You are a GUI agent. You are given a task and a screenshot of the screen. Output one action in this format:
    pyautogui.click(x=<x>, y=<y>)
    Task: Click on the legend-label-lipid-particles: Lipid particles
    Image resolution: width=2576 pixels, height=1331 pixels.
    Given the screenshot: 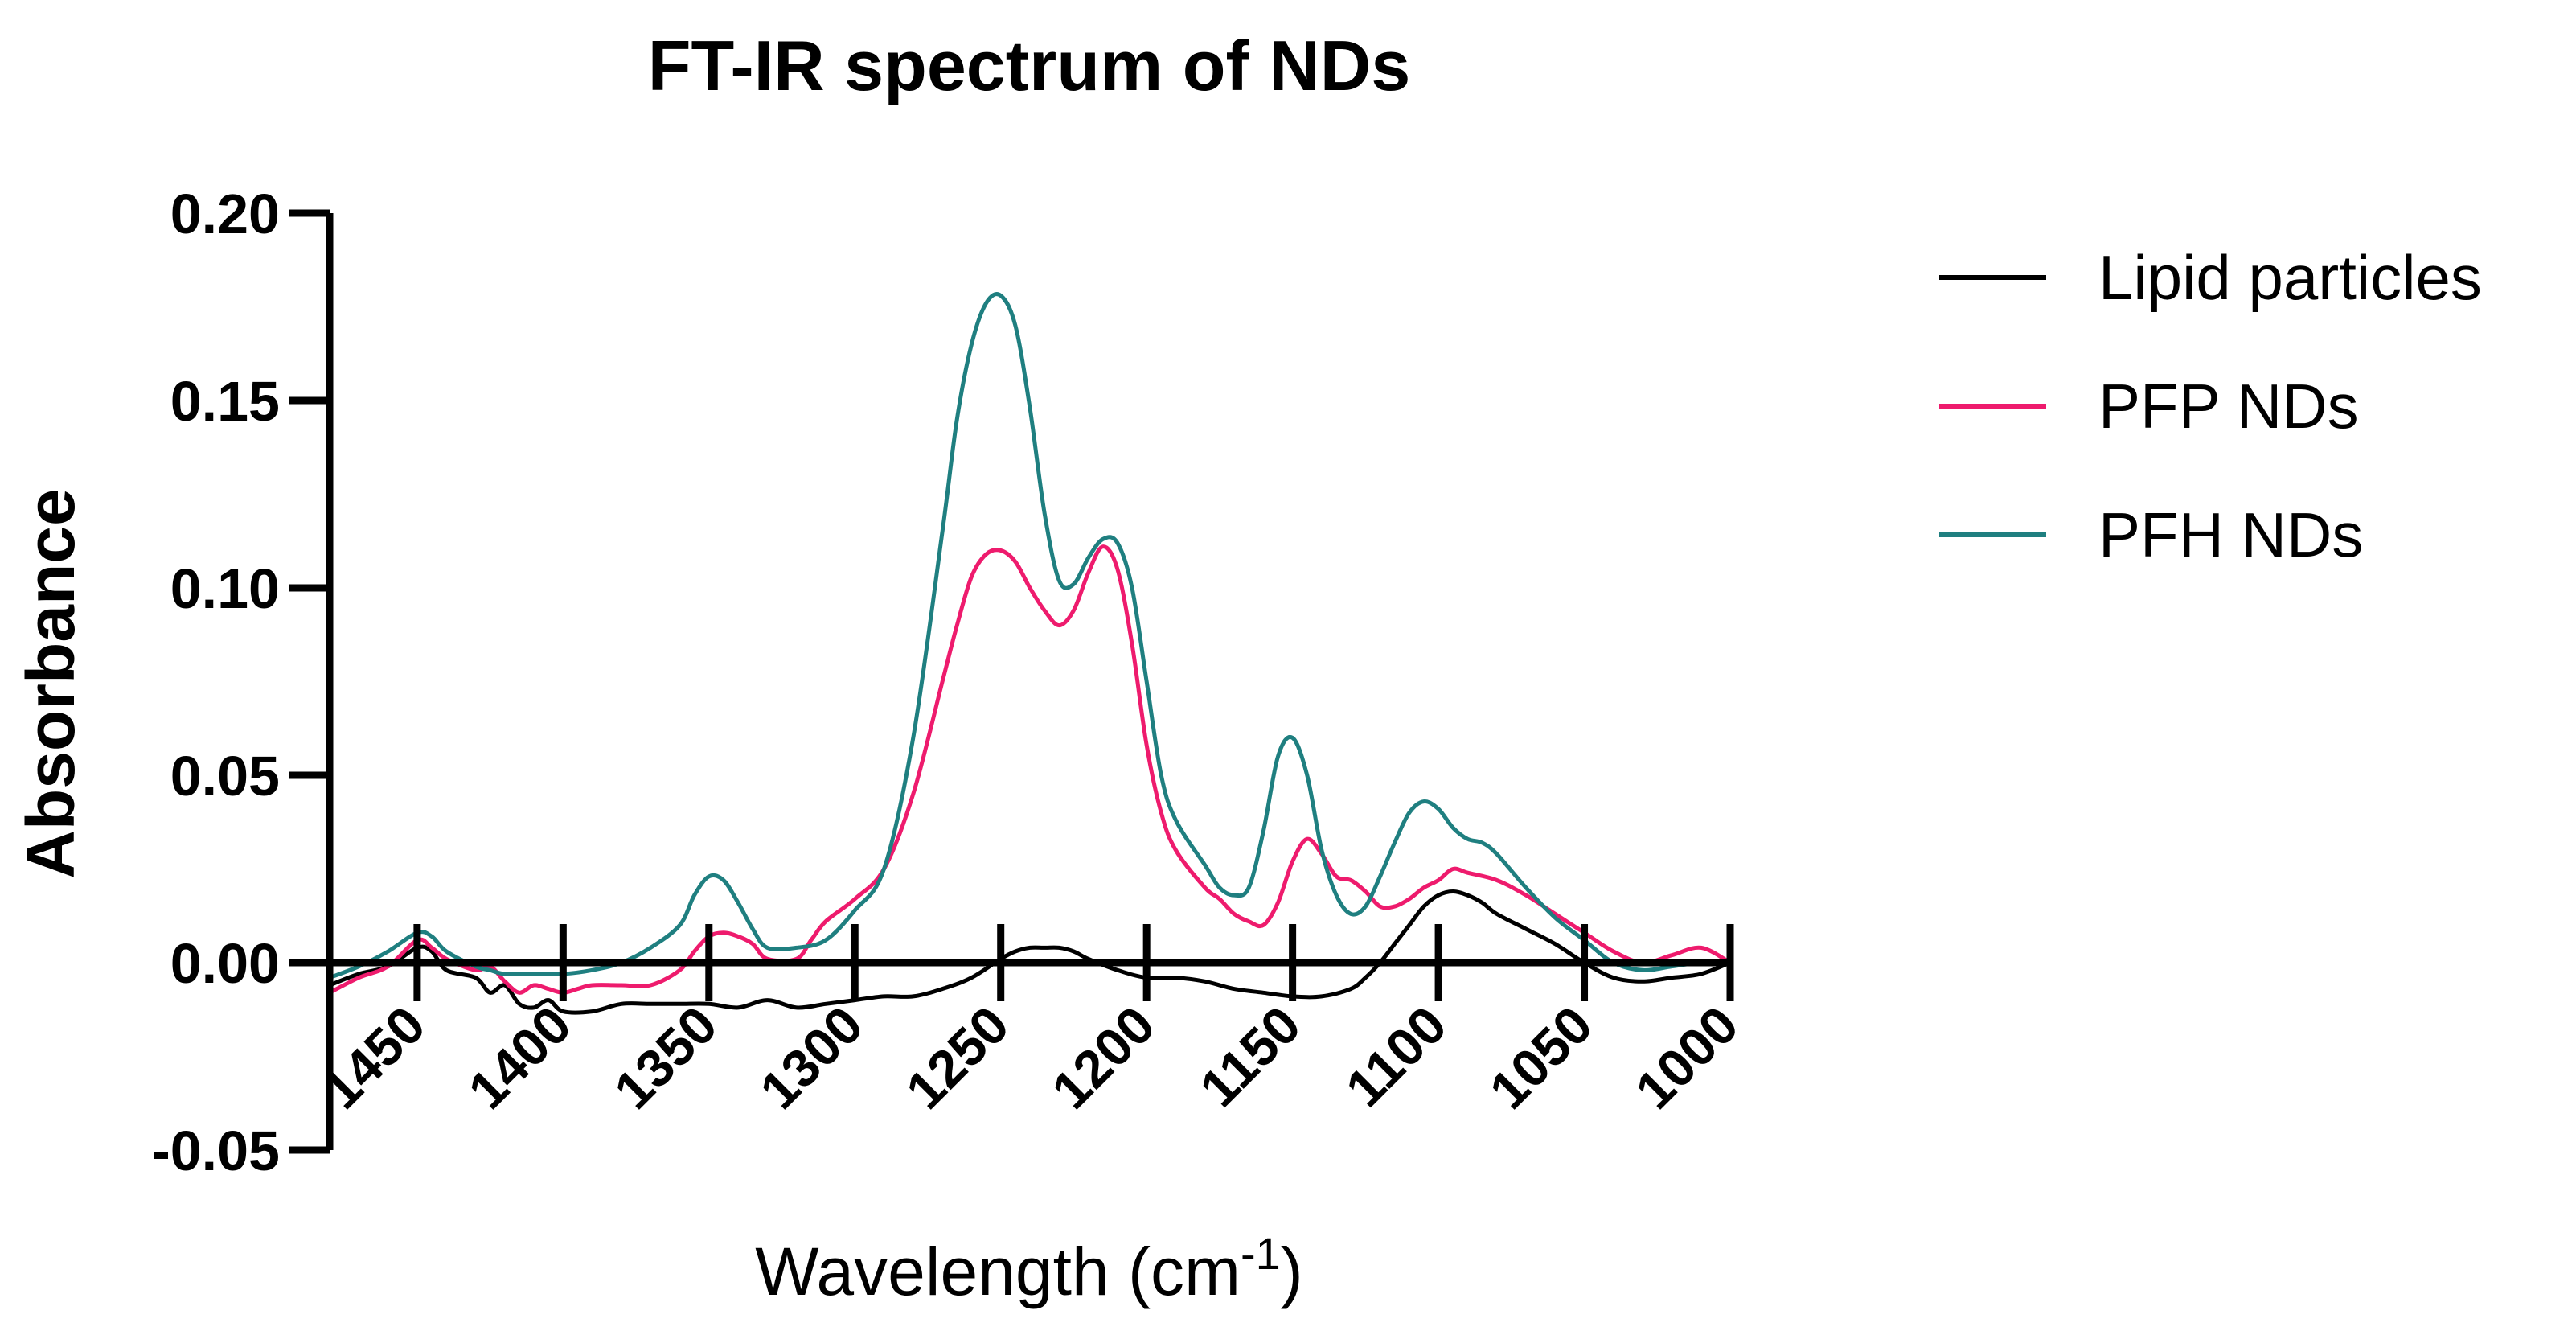 What is the action you would take?
    pyautogui.click(x=2290, y=277)
    